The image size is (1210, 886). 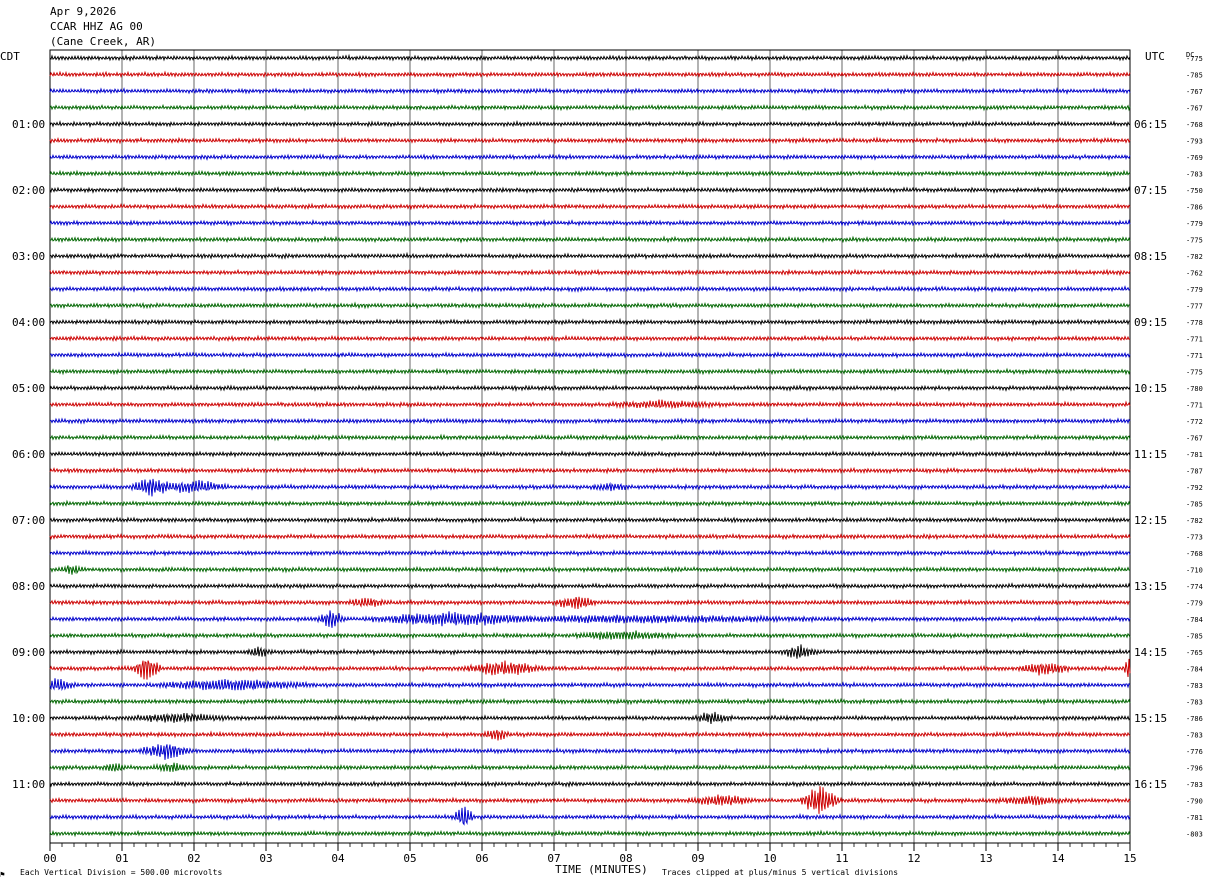 I want to click on header-date: Apr 9,2026, so click(x=83, y=11).